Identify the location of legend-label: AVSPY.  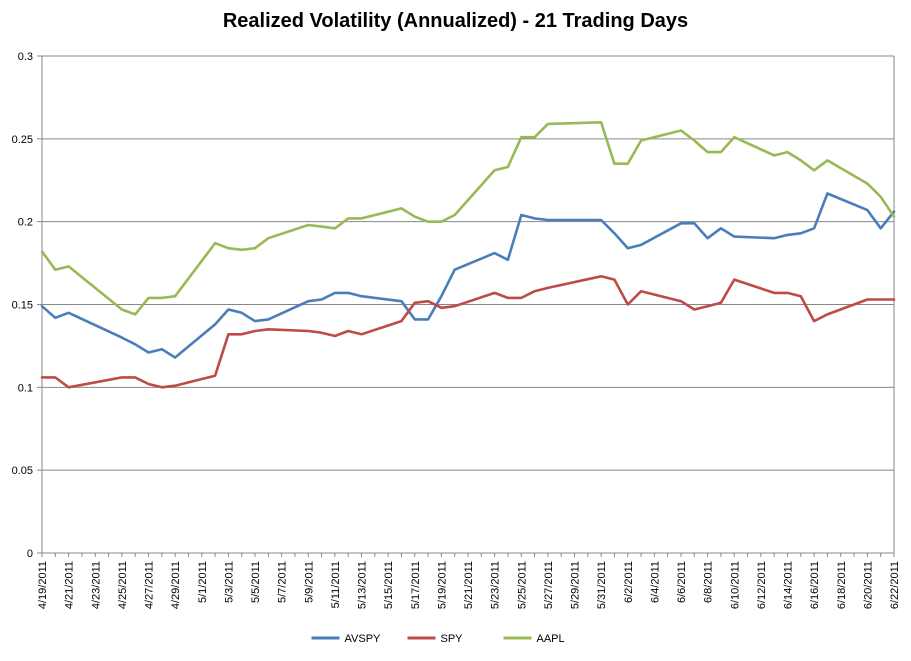
(363, 639).